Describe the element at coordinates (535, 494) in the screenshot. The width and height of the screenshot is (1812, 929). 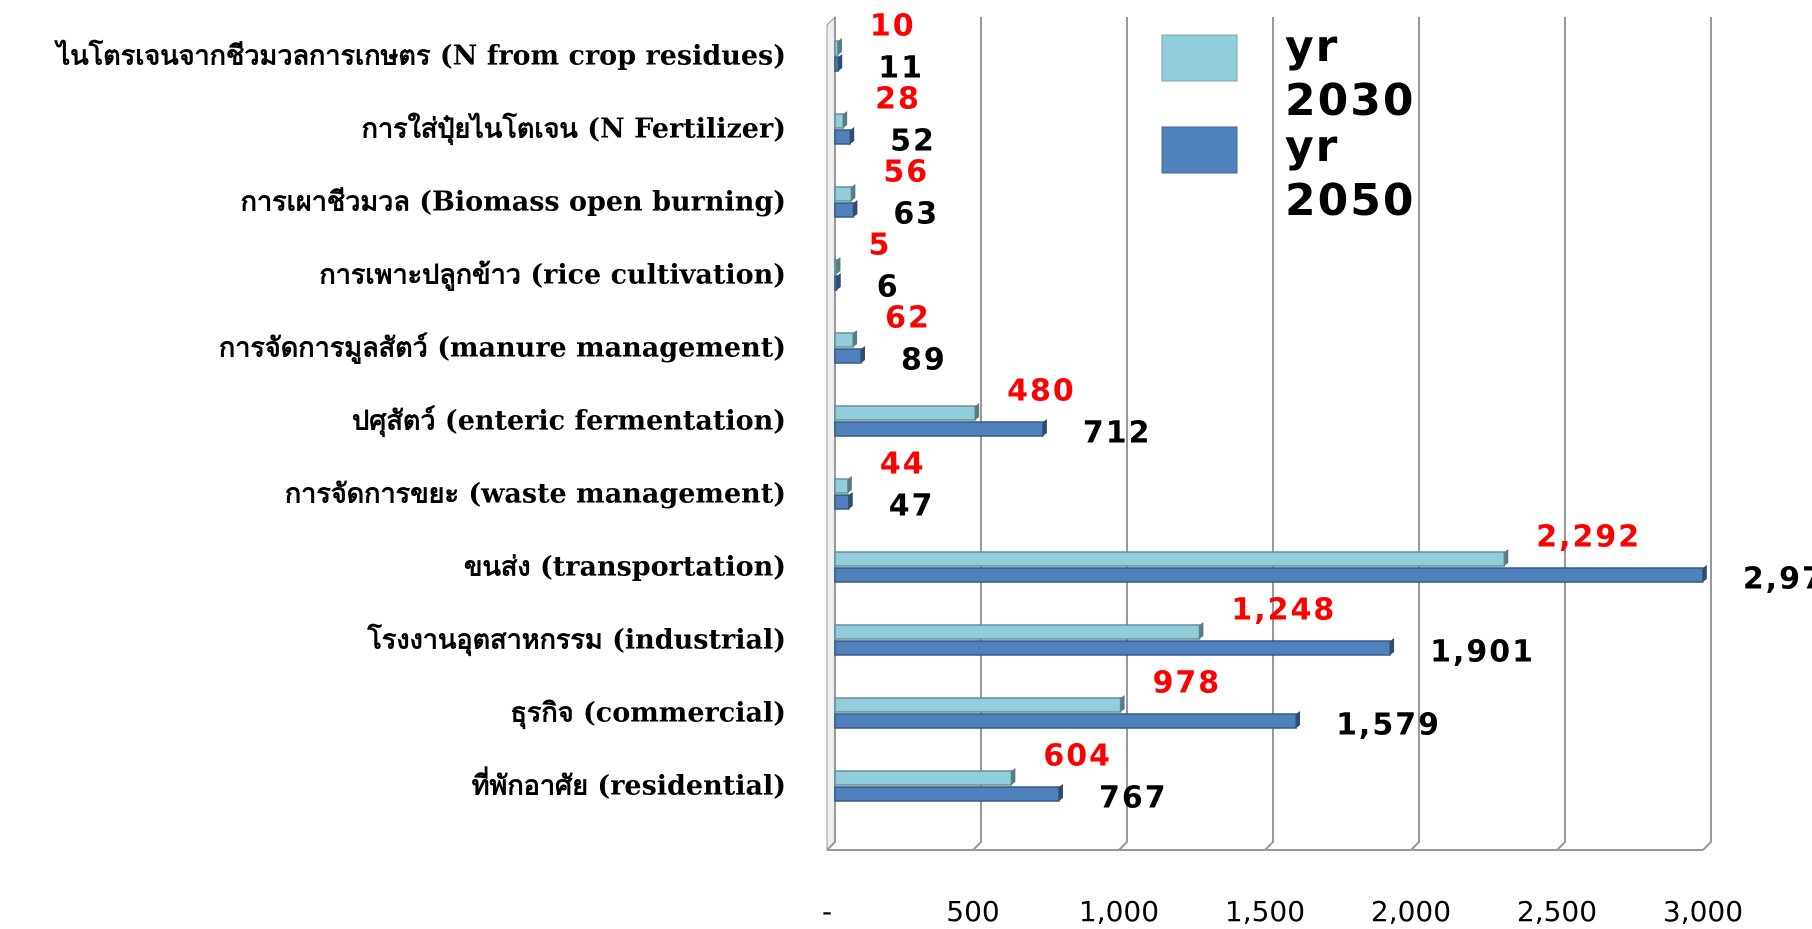
I see `category-label: การจัดการขยะ (waste management)` at that location.